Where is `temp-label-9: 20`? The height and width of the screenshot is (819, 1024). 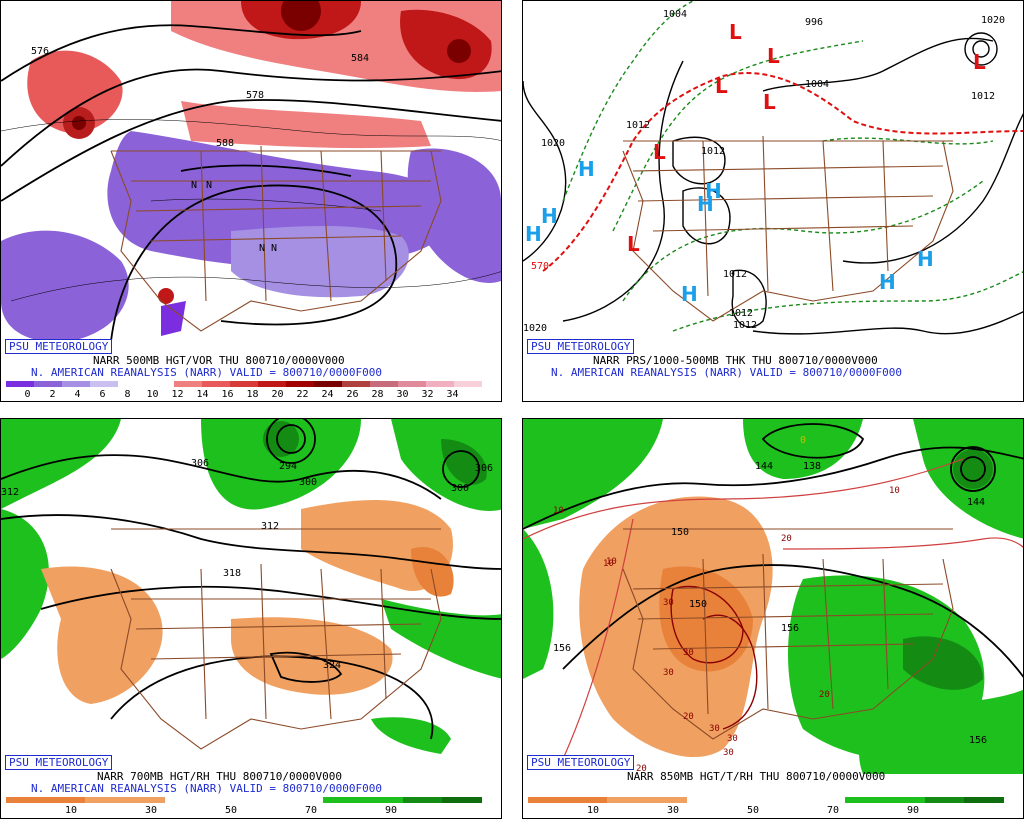
temp-label-9: 20 is located at coordinates (688, 717).